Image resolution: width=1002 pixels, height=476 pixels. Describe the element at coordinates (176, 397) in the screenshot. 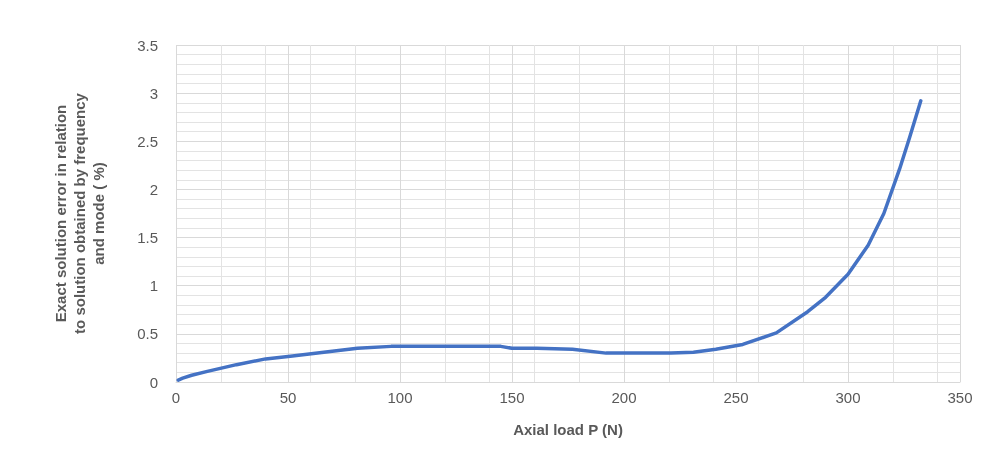

I see `x-tick-label: 0` at that location.